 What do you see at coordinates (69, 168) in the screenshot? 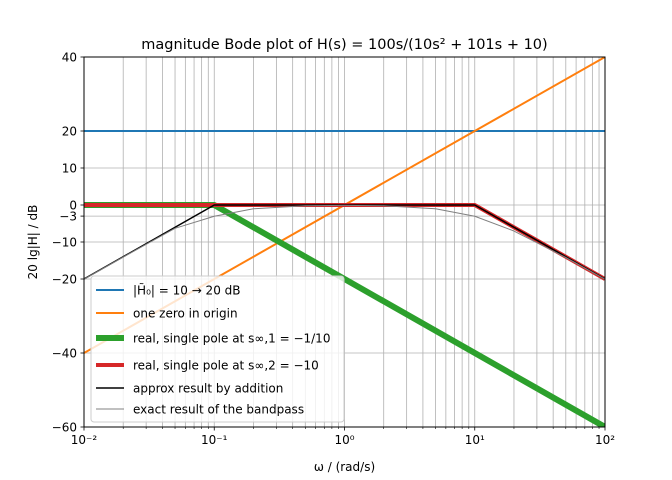
I see `y-tick-label: 10` at bounding box center [69, 168].